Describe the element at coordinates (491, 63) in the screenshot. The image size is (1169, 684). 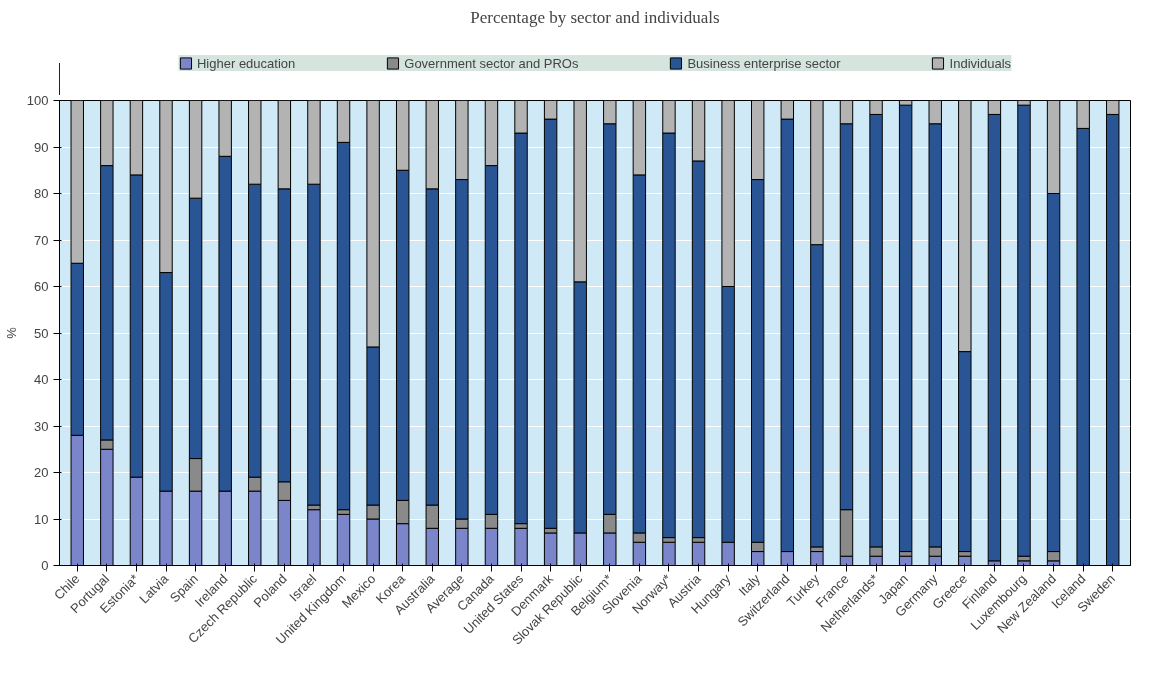
I see `legend-label: Government sector and PROs` at that location.